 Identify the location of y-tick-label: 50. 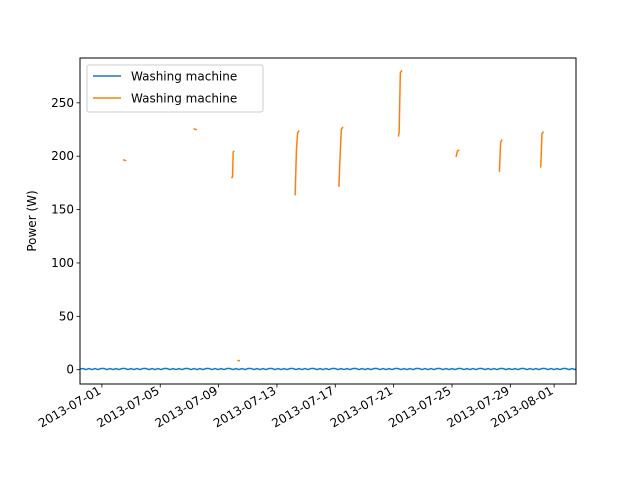
(66, 316).